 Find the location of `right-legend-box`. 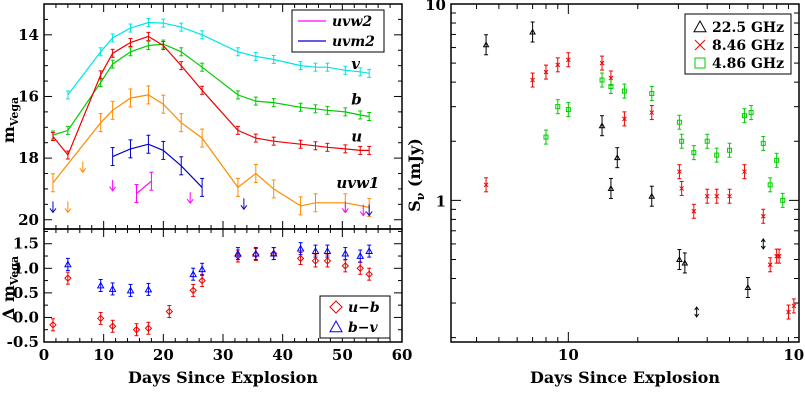

right-legend-box is located at coordinates (738, 44).